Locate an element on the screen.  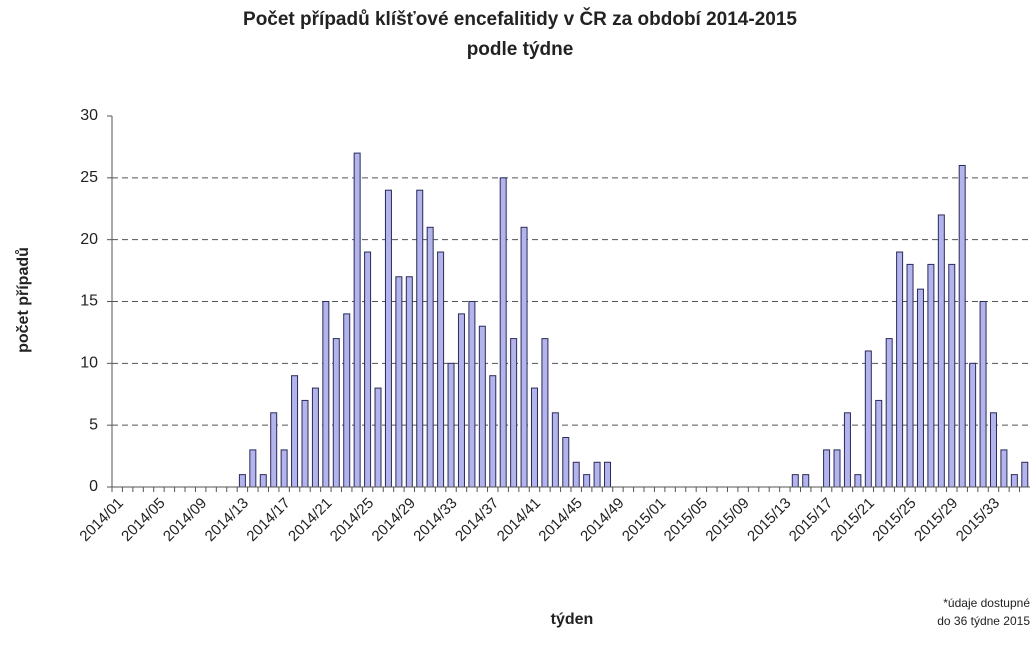
x-tick-label: 2014/25 is located at coordinates (352, 520).